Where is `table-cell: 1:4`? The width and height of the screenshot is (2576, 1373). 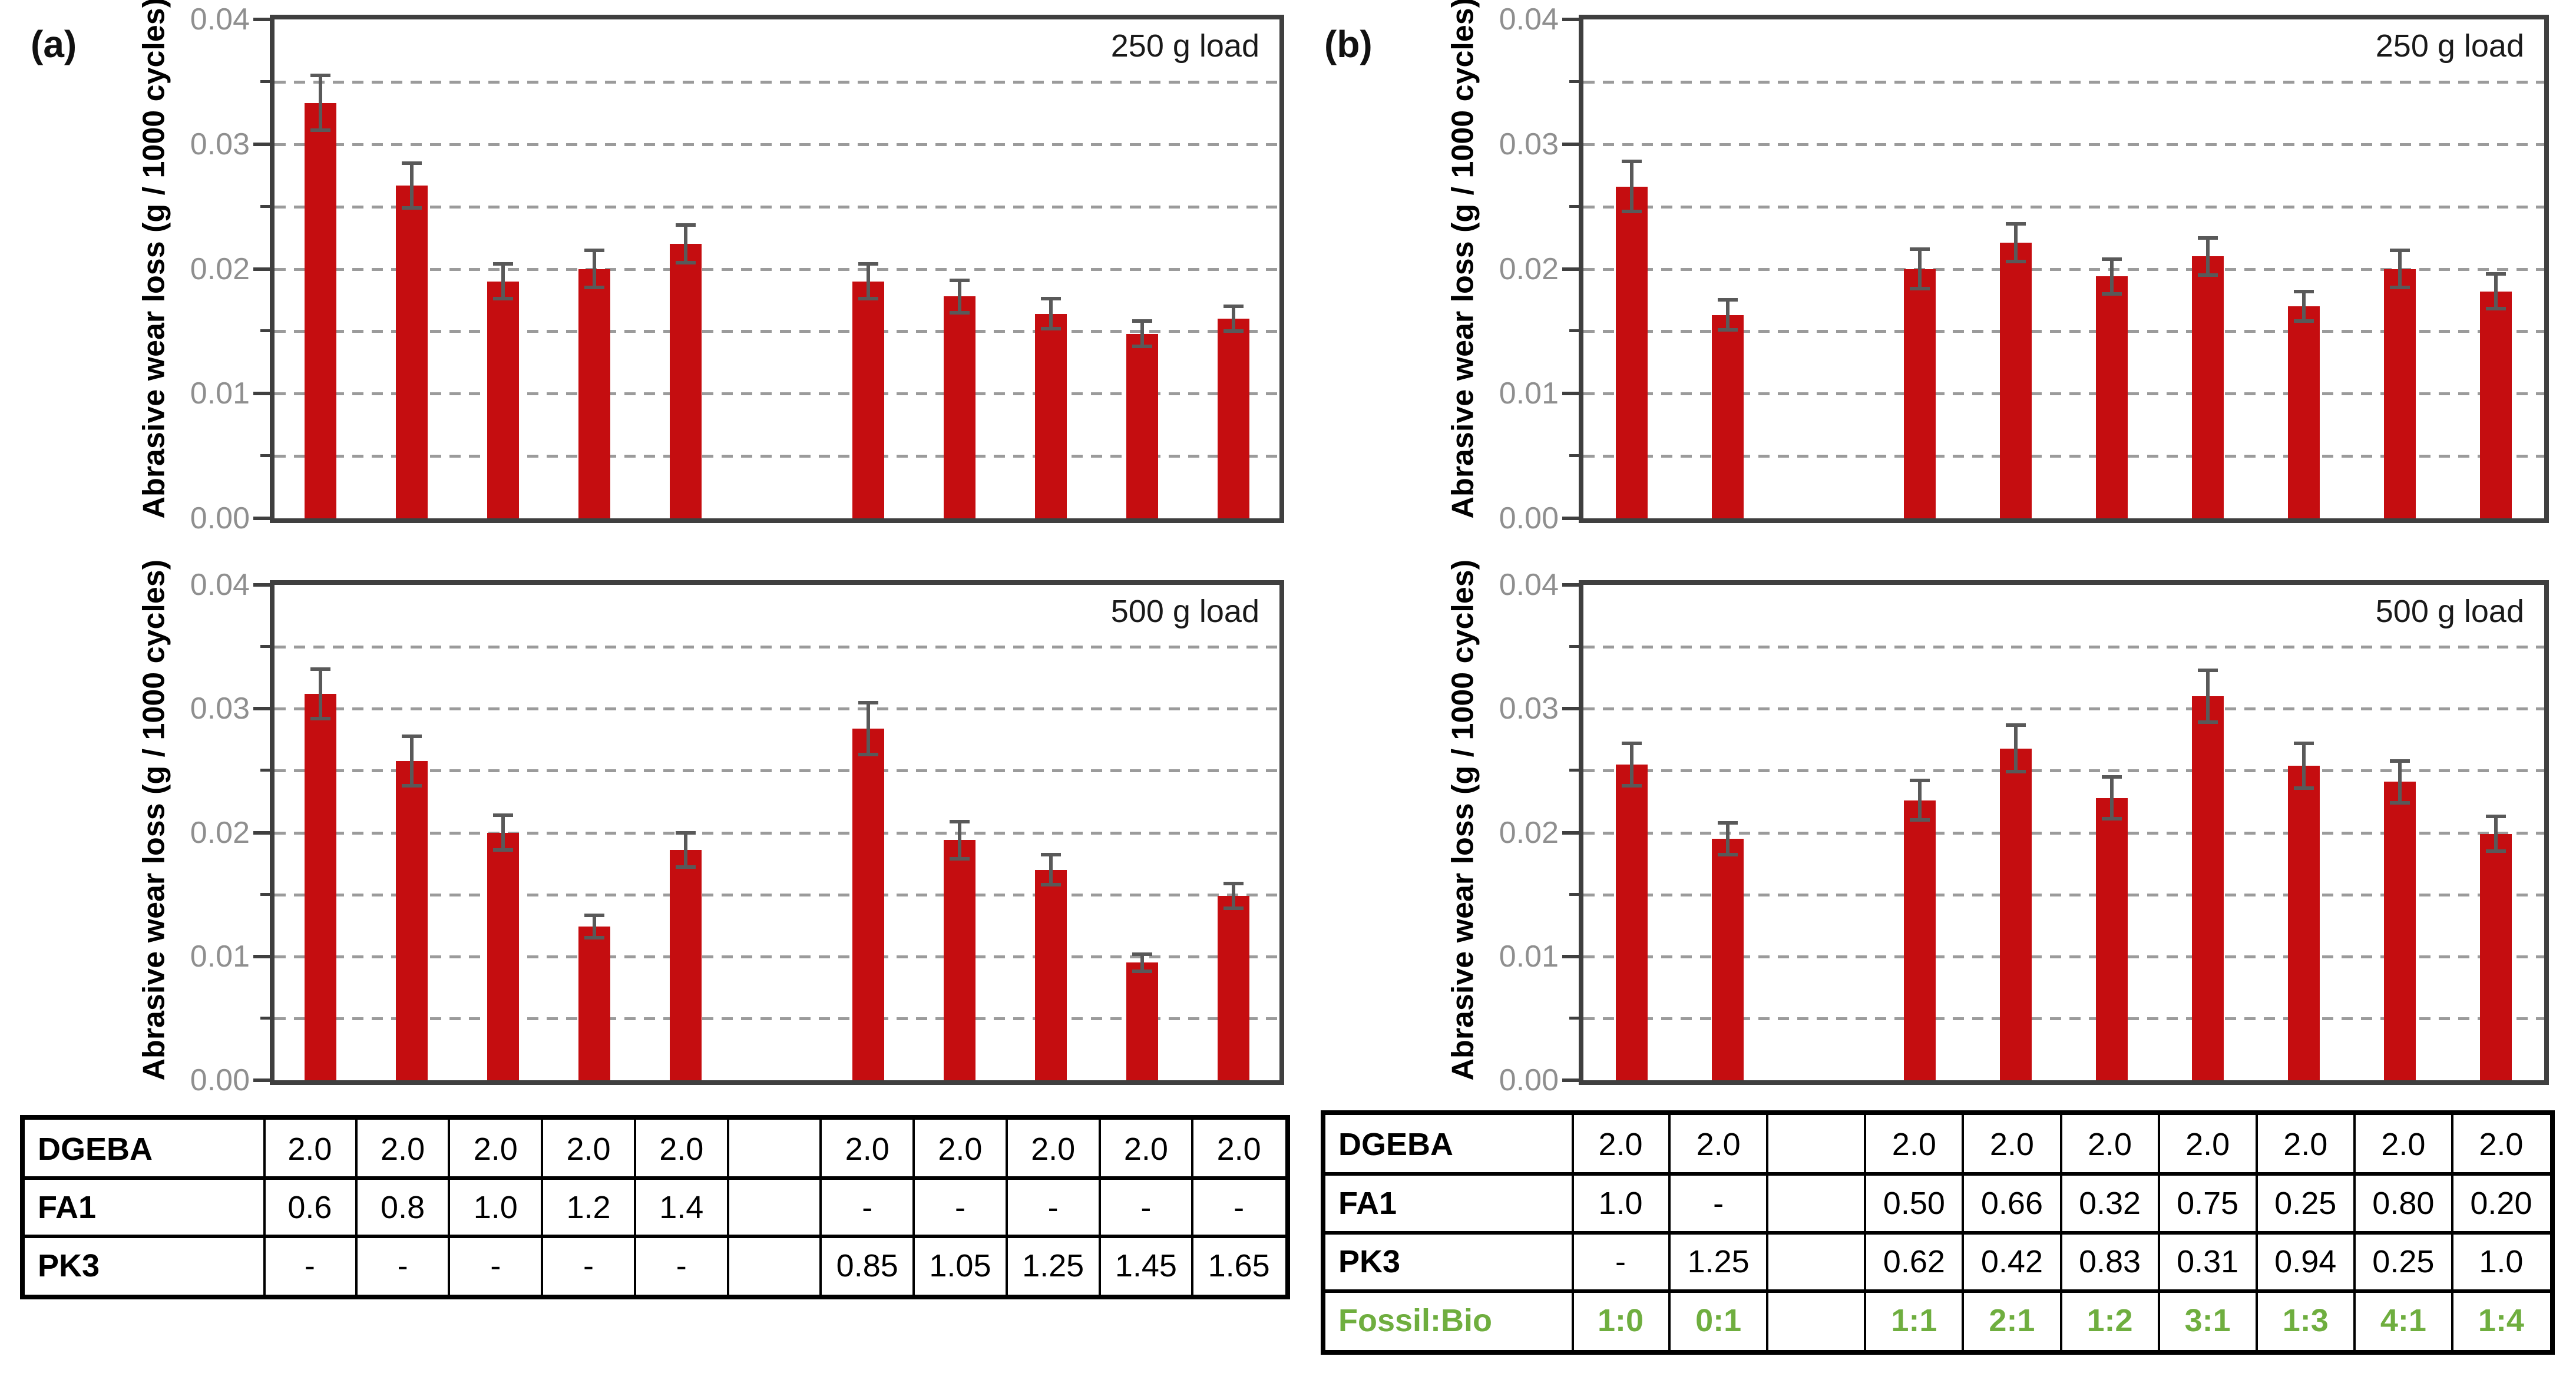 table-cell: 1:4 is located at coordinates (2501, 1321).